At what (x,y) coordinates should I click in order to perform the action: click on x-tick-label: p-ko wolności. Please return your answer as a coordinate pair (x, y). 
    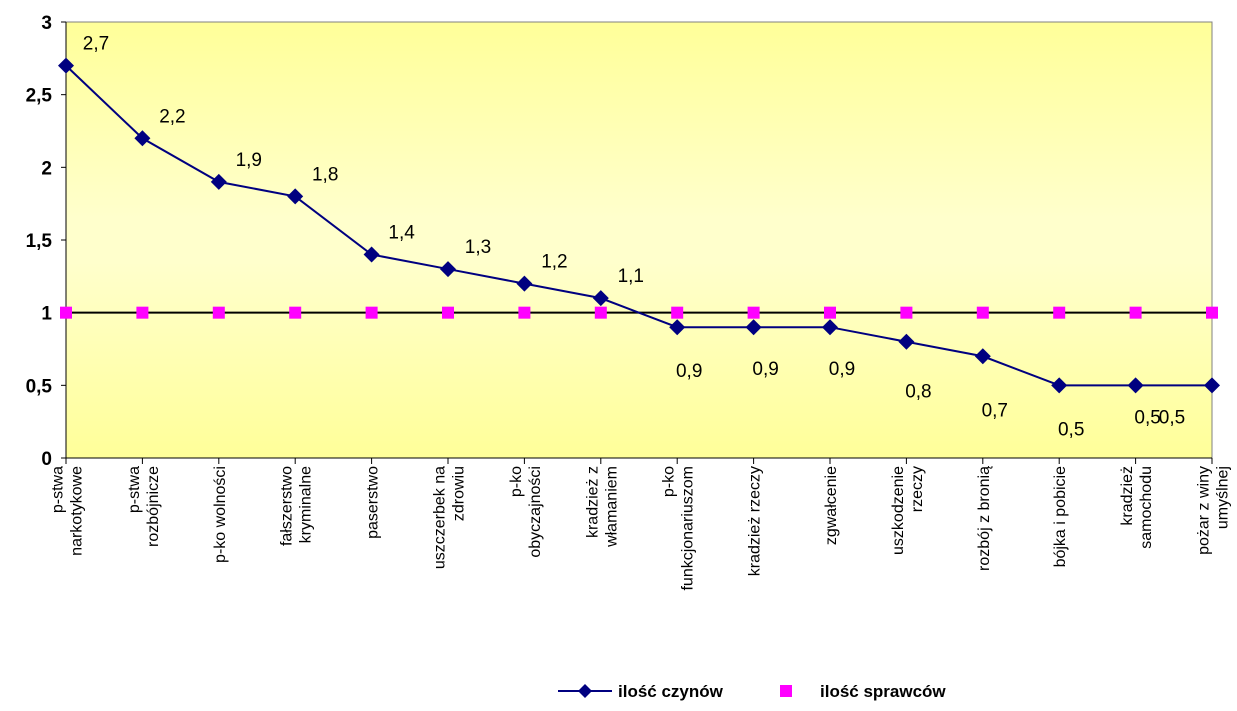
    Looking at the image, I should click on (220, 514).